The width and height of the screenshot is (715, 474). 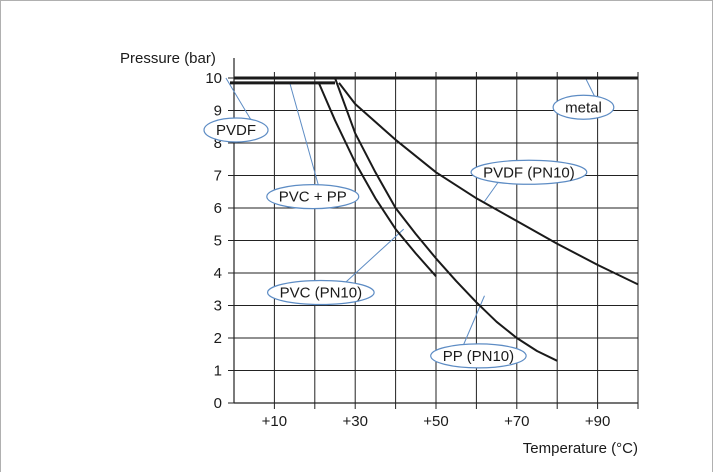 I want to click on y-tick-label: 9, so click(x=218, y=111).